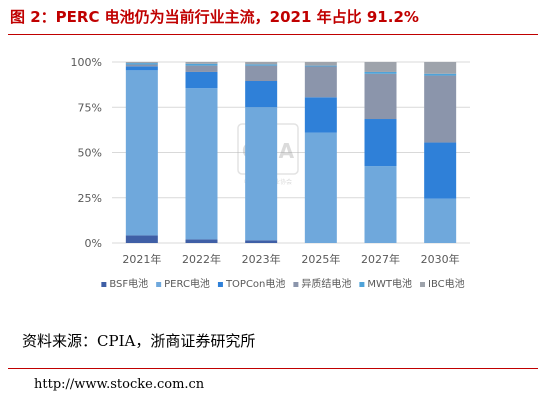 The height and width of the screenshot is (416, 546). Describe the element at coordinates (90, 153) in the screenshot. I see `y-tick-label: 50%` at that location.